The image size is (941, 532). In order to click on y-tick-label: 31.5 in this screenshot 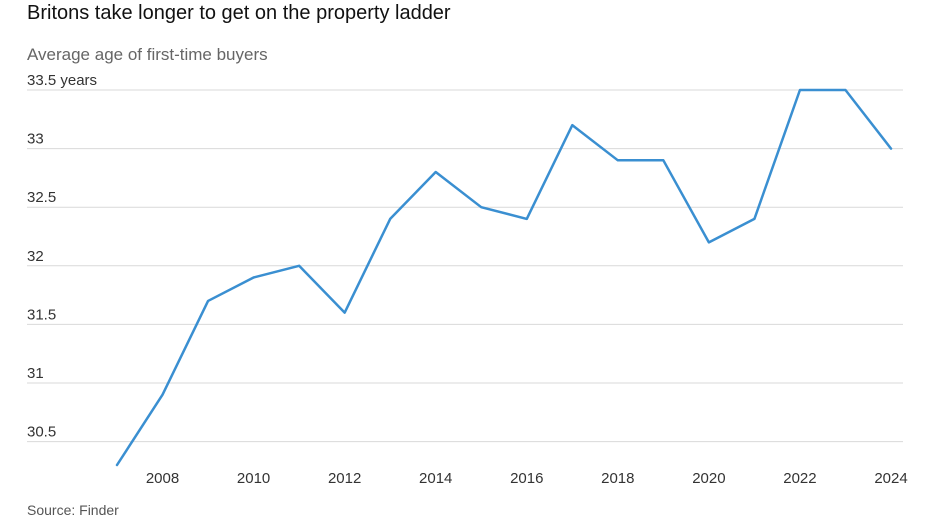, I will do `click(41, 314)`.